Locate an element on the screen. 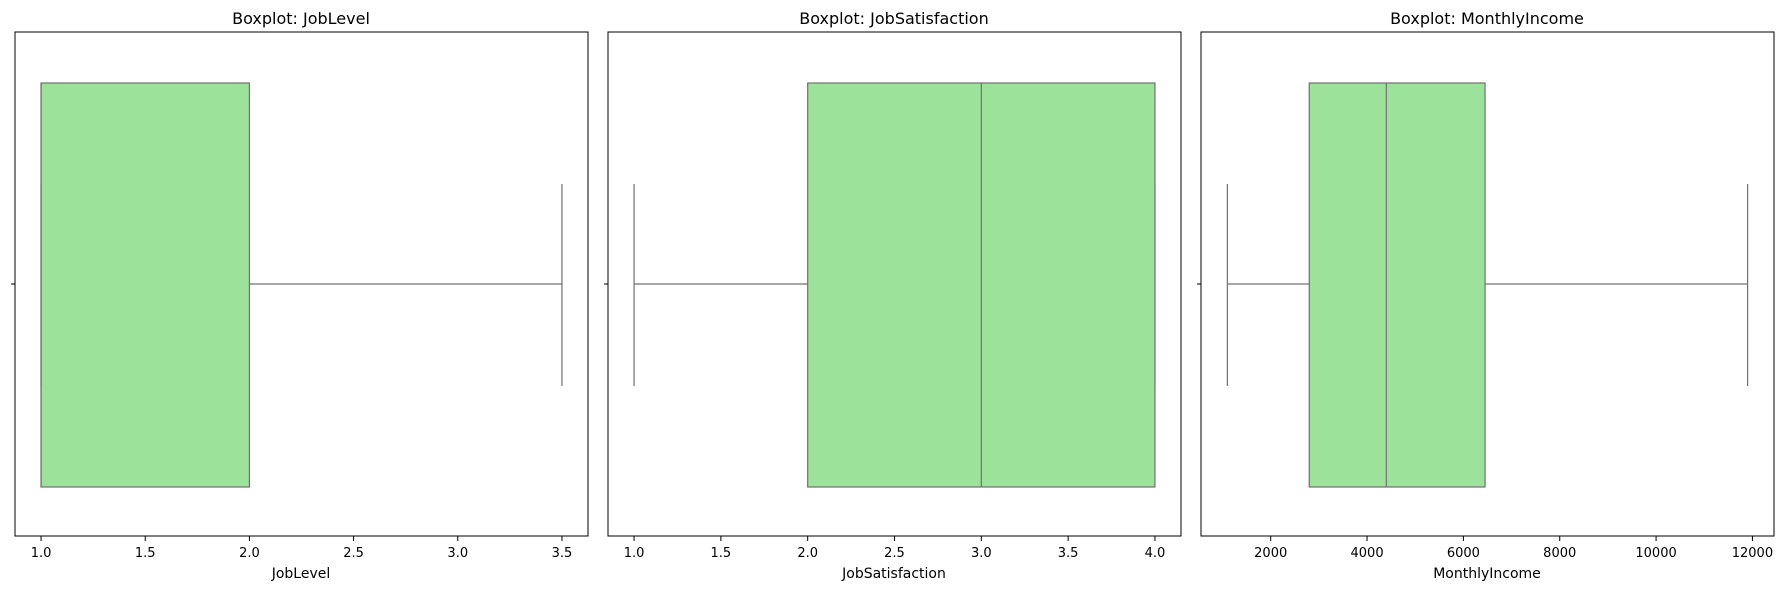  x-axis-label: MonthlyIncome is located at coordinates (1487, 574).